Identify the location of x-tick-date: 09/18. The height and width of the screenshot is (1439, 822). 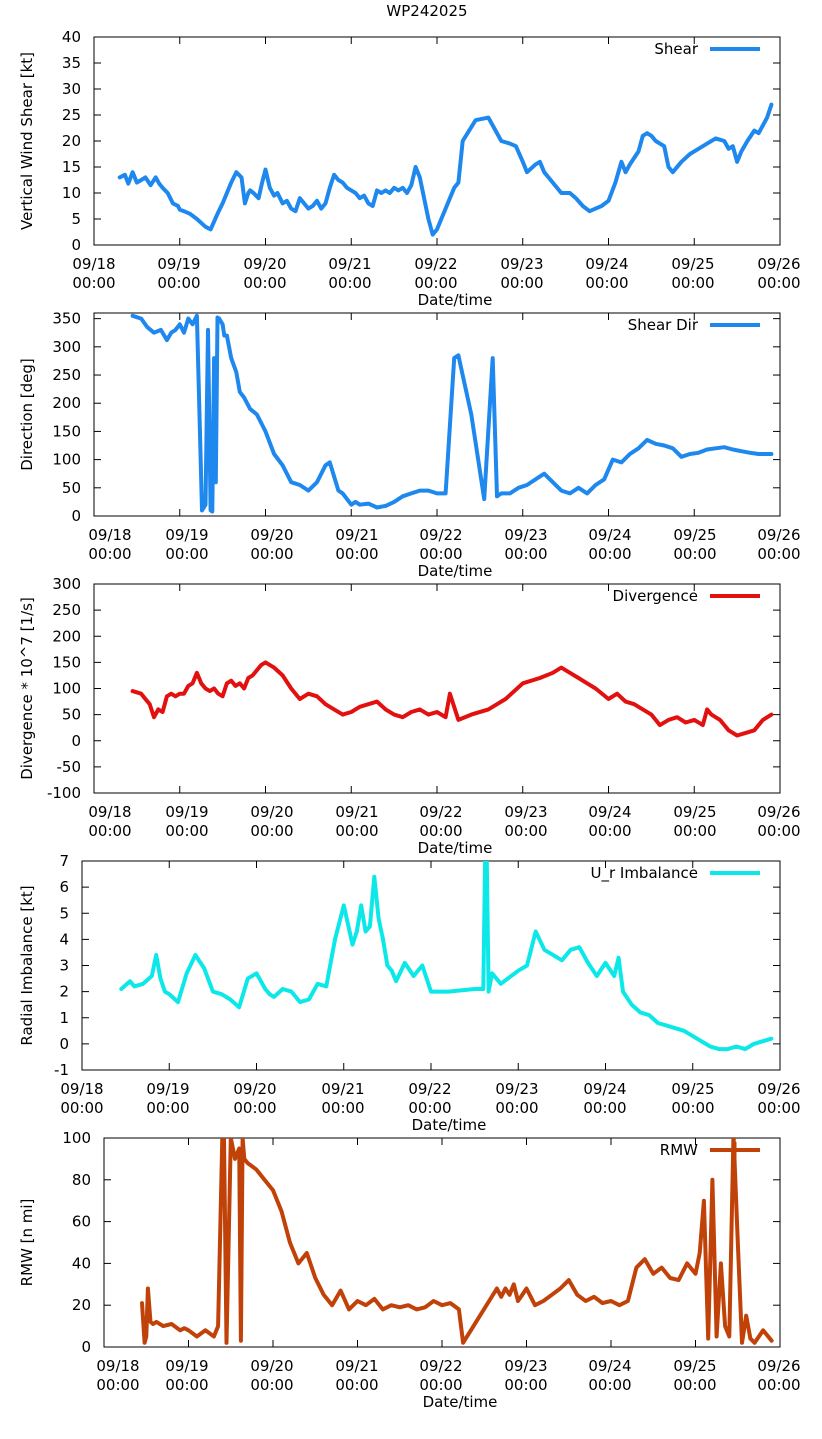
(93, 264).